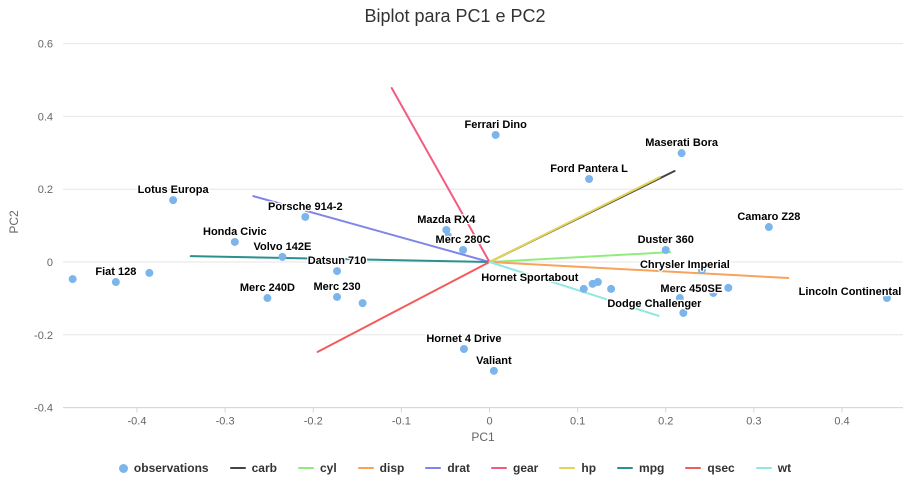 The width and height of the screenshot is (910, 491). Describe the element at coordinates (654, 304) in the screenshot. I see `point-label: Dodge Challenger` at that location.